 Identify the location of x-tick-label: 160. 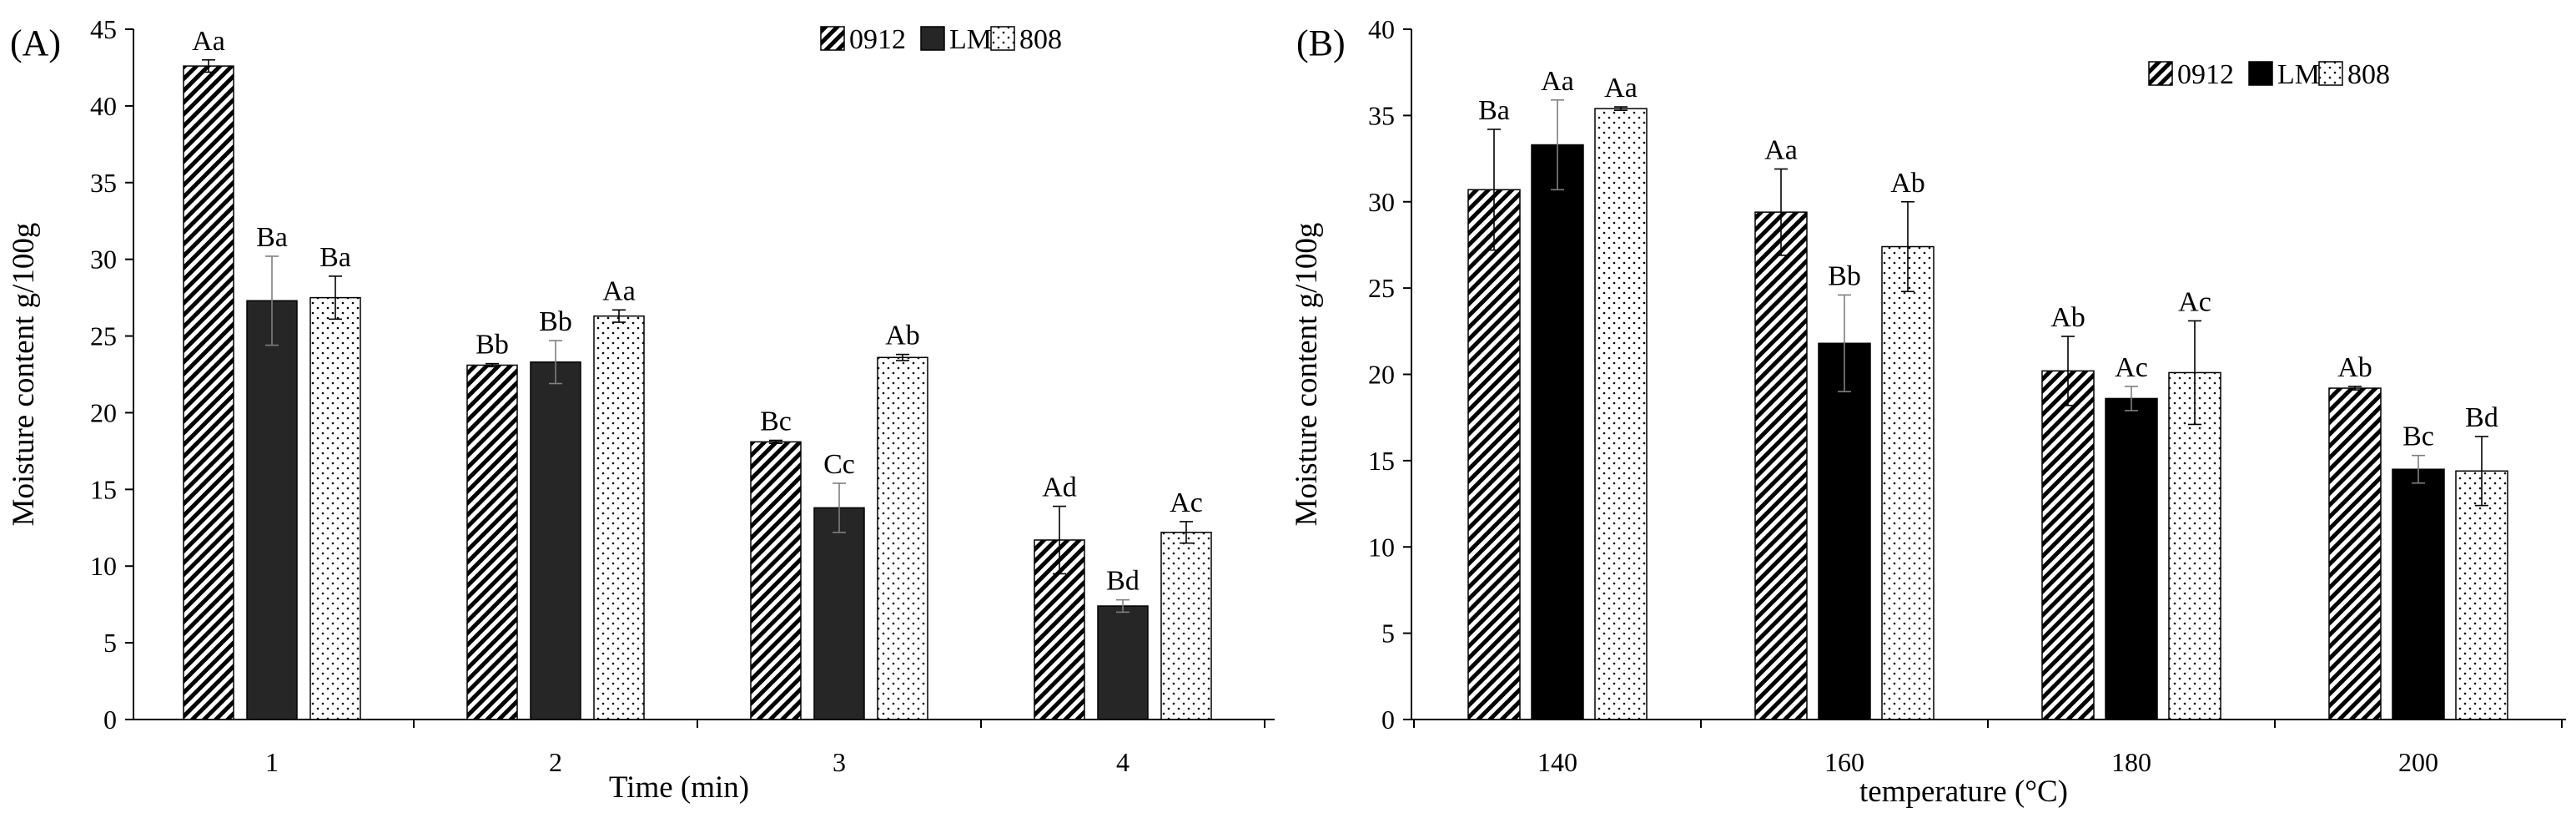
(1844, 762).